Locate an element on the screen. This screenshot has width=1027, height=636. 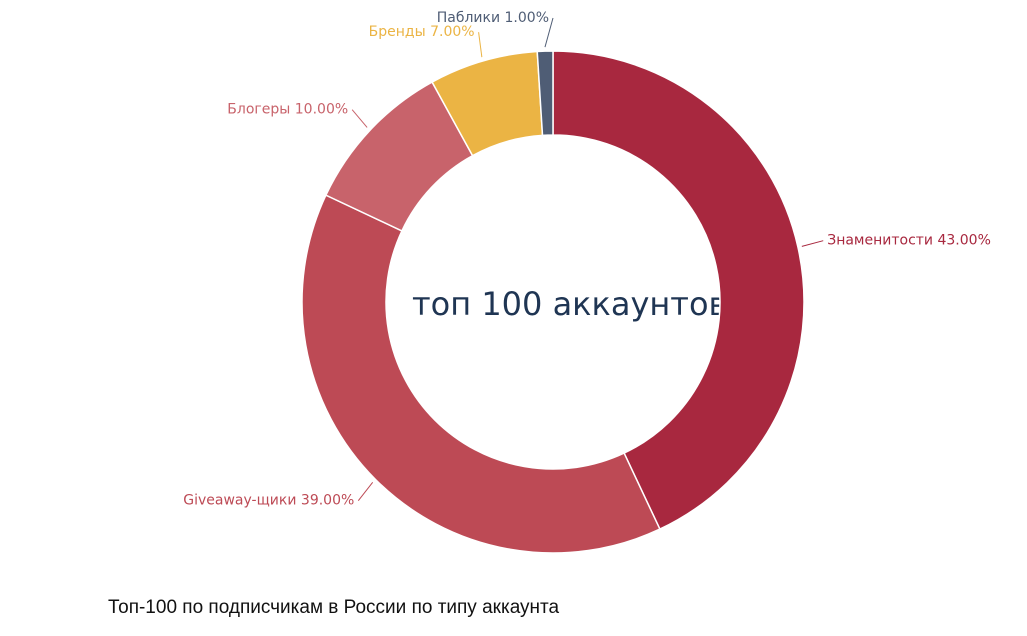
slice-label: Бренды 7.00% is located at coordinates (422, 32).